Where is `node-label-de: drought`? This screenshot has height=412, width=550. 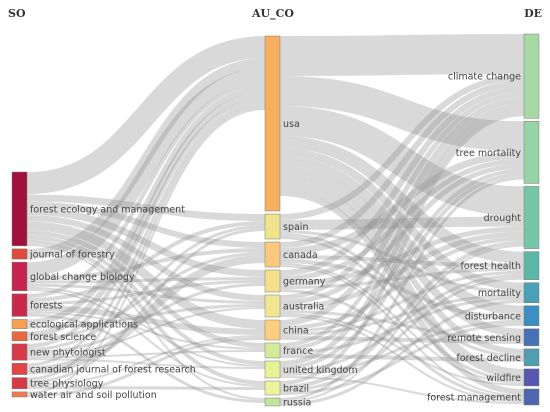 node-label-de: drought is located at coordinates (503, 218).